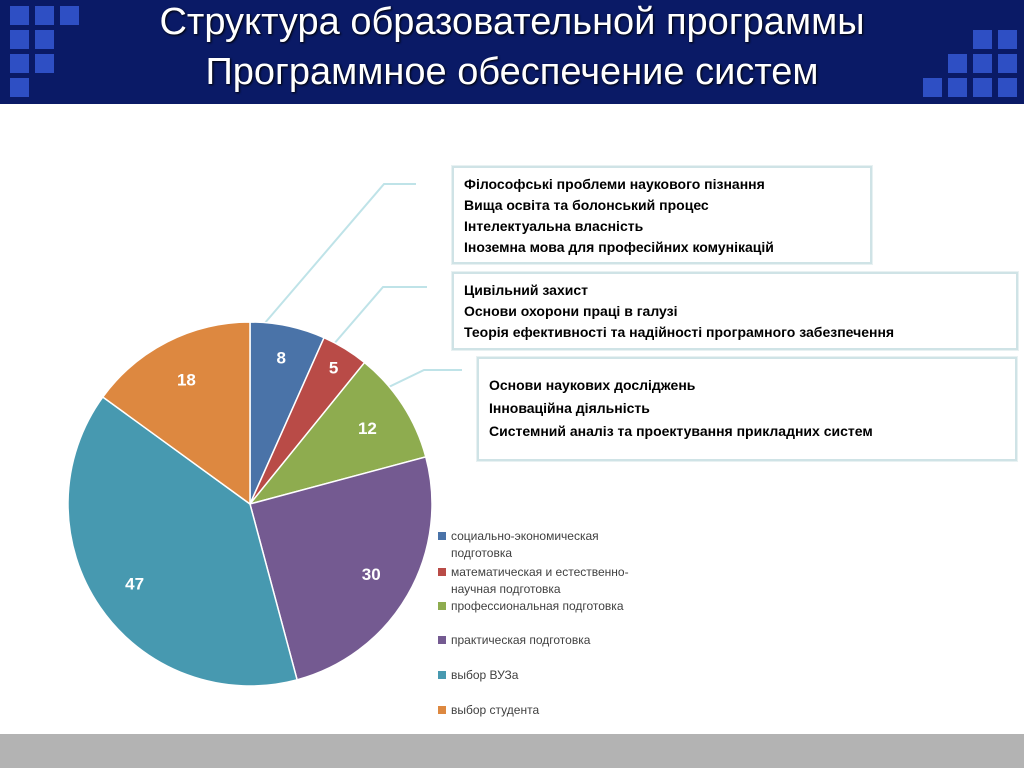 The width and height of the screenshot is (1024, 768). I want to click on pie-data-label: 47, so click(134, 583).